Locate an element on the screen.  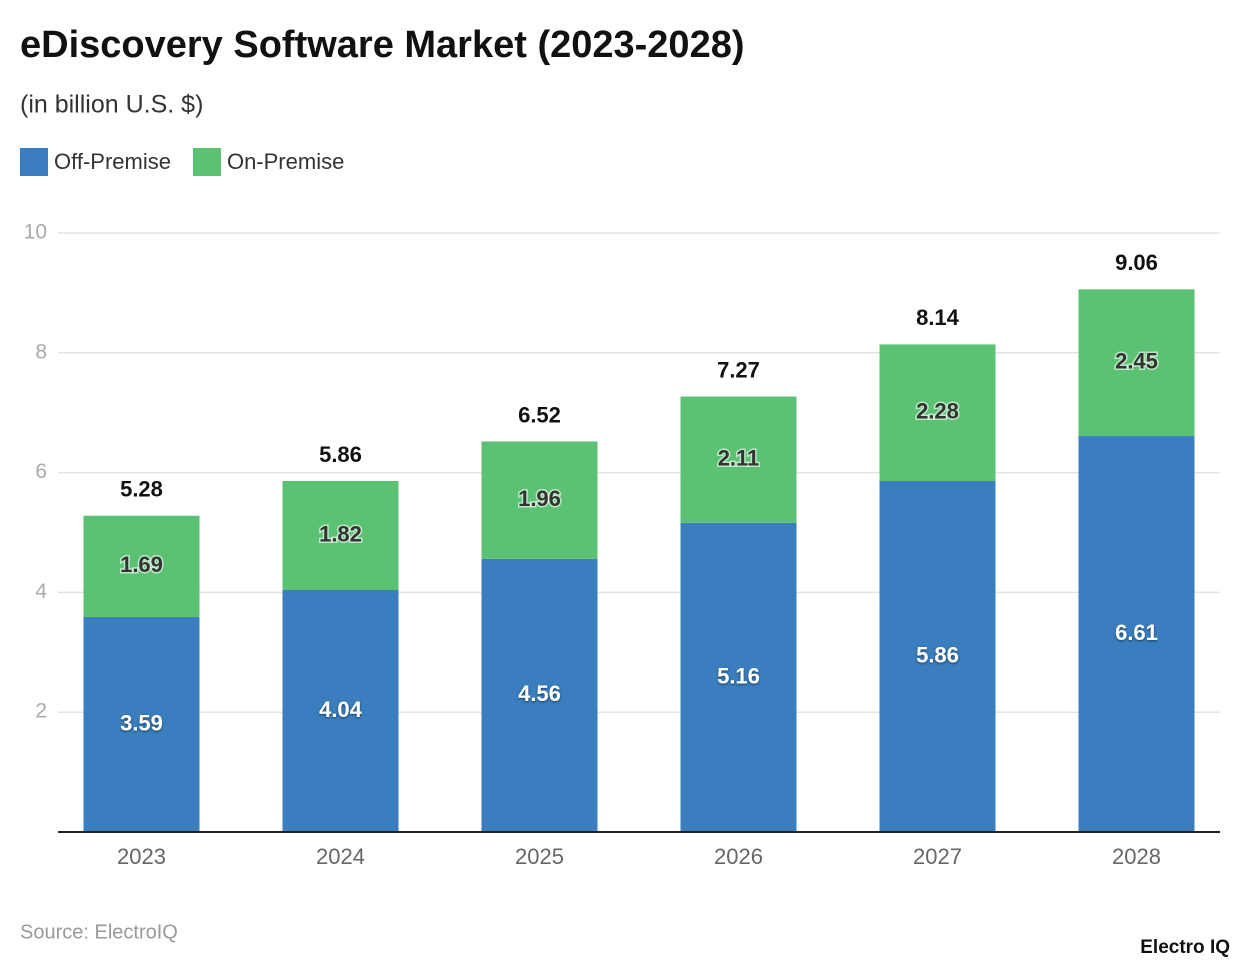
chart-subtitle: (in billion U.S. $) is located at coordinates (111, 105).